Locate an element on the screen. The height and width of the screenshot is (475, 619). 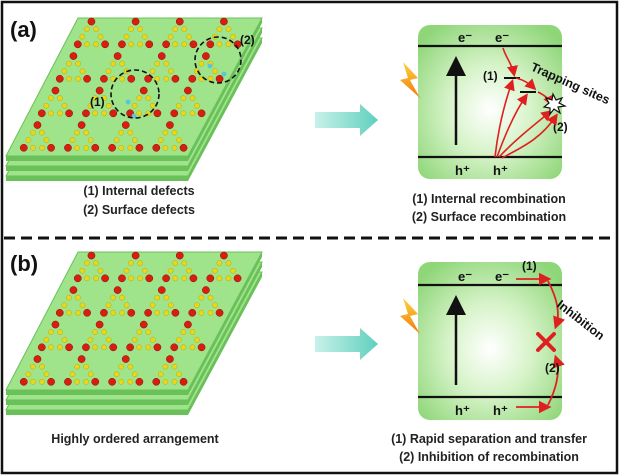
blocked-path-lower is located at coordinates (556, 380).